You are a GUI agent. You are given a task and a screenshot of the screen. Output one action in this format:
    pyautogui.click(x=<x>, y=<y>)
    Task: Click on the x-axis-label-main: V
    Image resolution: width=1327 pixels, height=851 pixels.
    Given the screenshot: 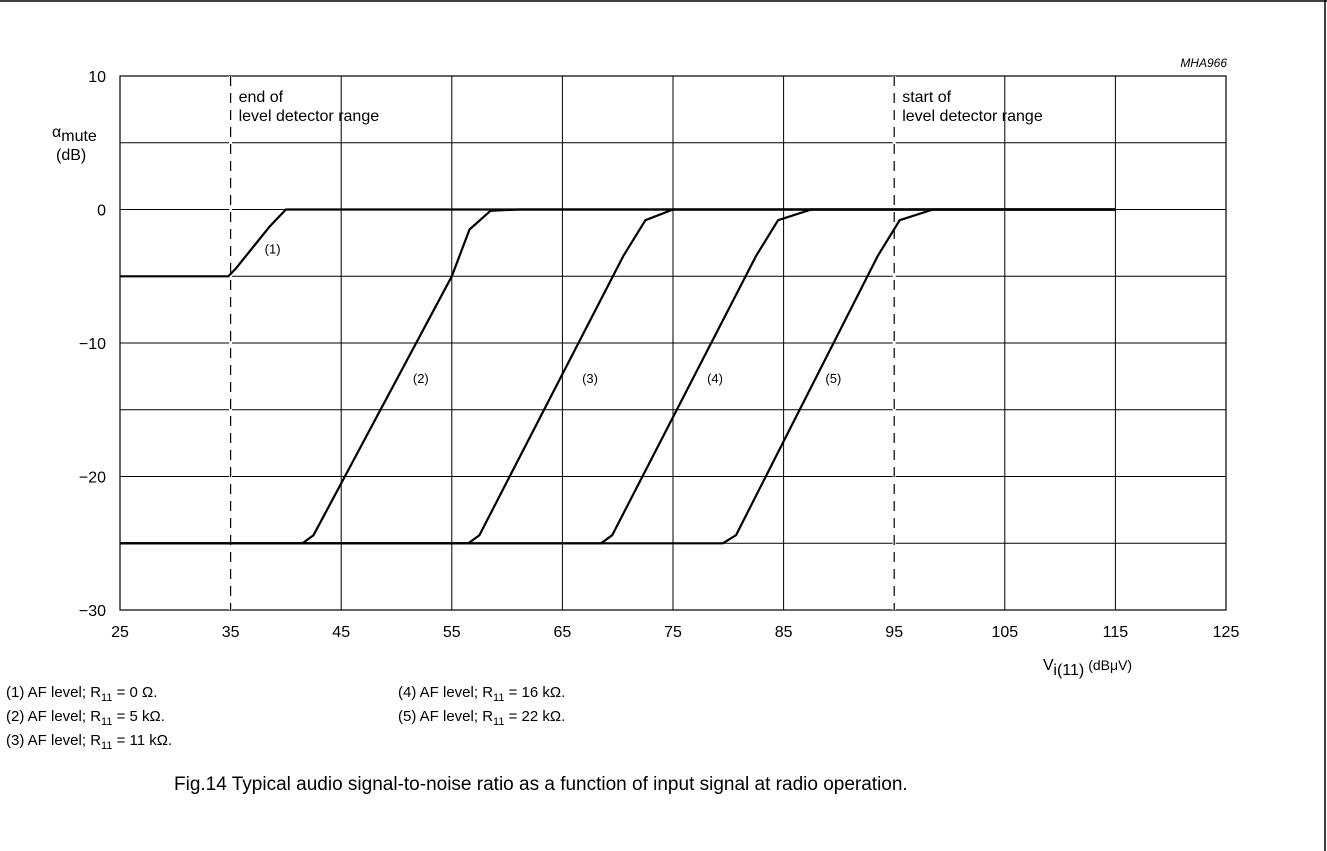 What is the action you would take?
    pyautogui.click(x=1048, y=665)
    